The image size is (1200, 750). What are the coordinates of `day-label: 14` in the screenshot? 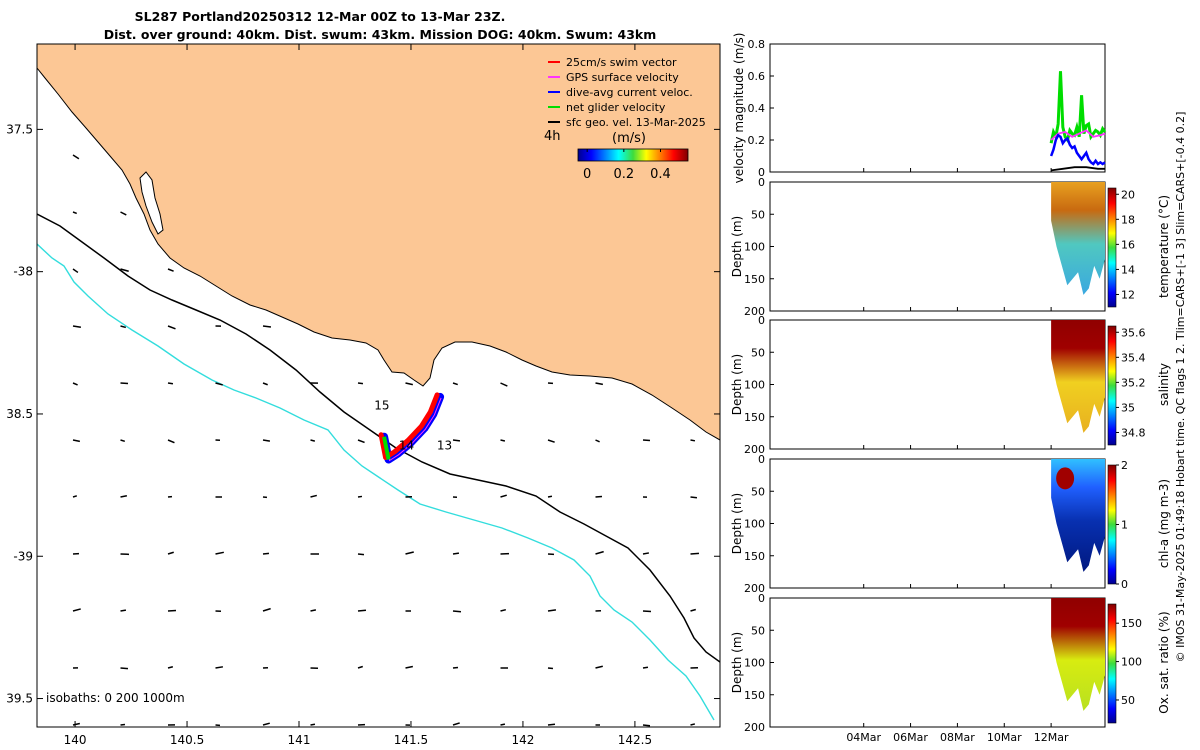 It's located at (406, 445).